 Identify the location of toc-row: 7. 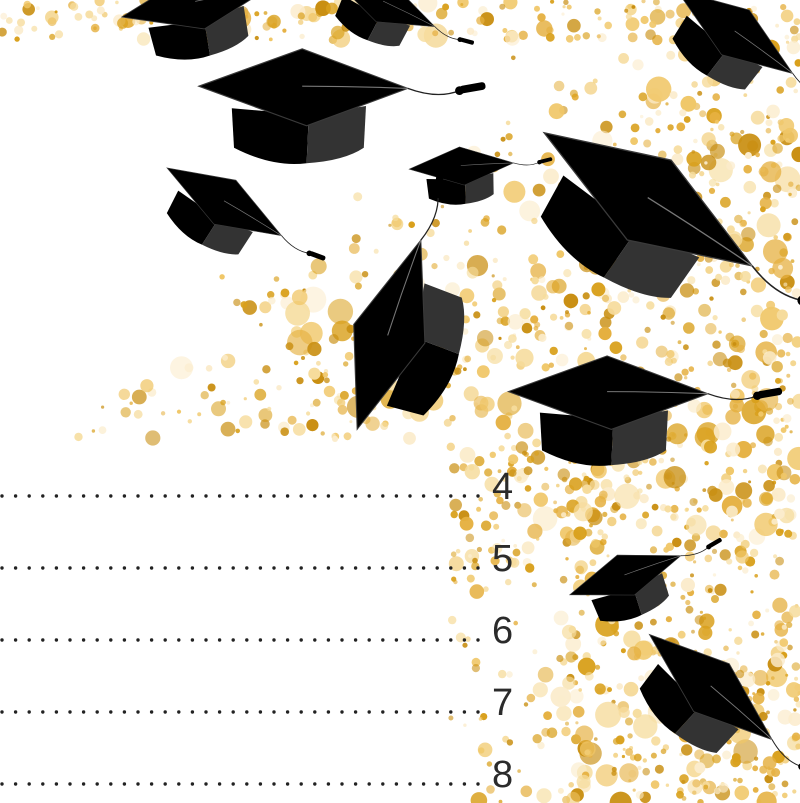
(400, 703).